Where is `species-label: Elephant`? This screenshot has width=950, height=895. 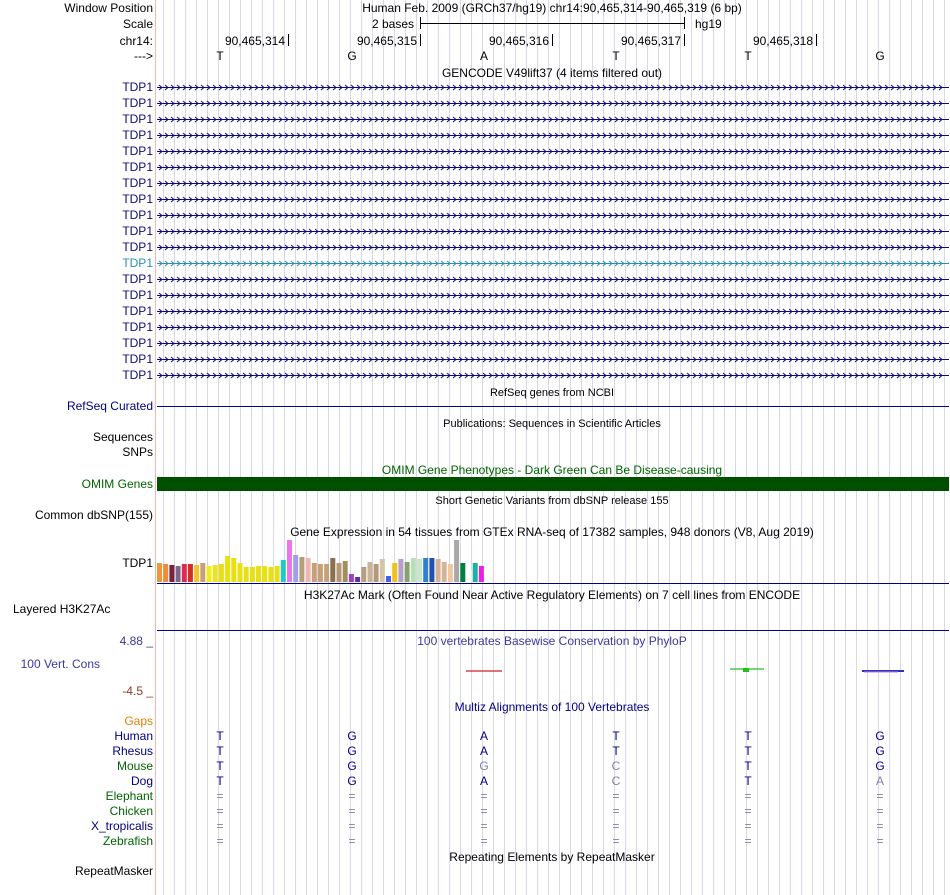
species-label: Elephant is located at coordinates (129, 796).